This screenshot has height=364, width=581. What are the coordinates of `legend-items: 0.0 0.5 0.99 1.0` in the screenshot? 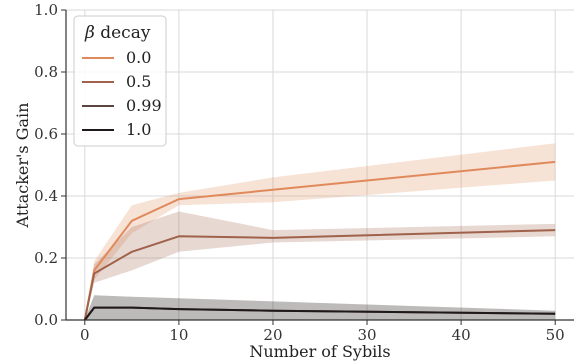 It's located at (122, 93).